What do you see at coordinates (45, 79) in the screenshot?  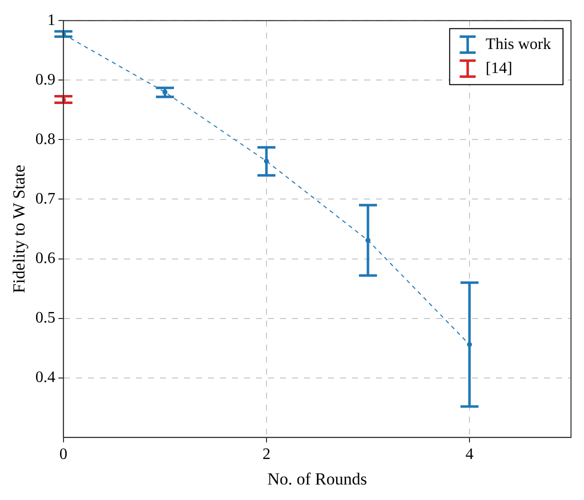 I see `y-tick-label: 0.9` at bounding box center [45, 79].